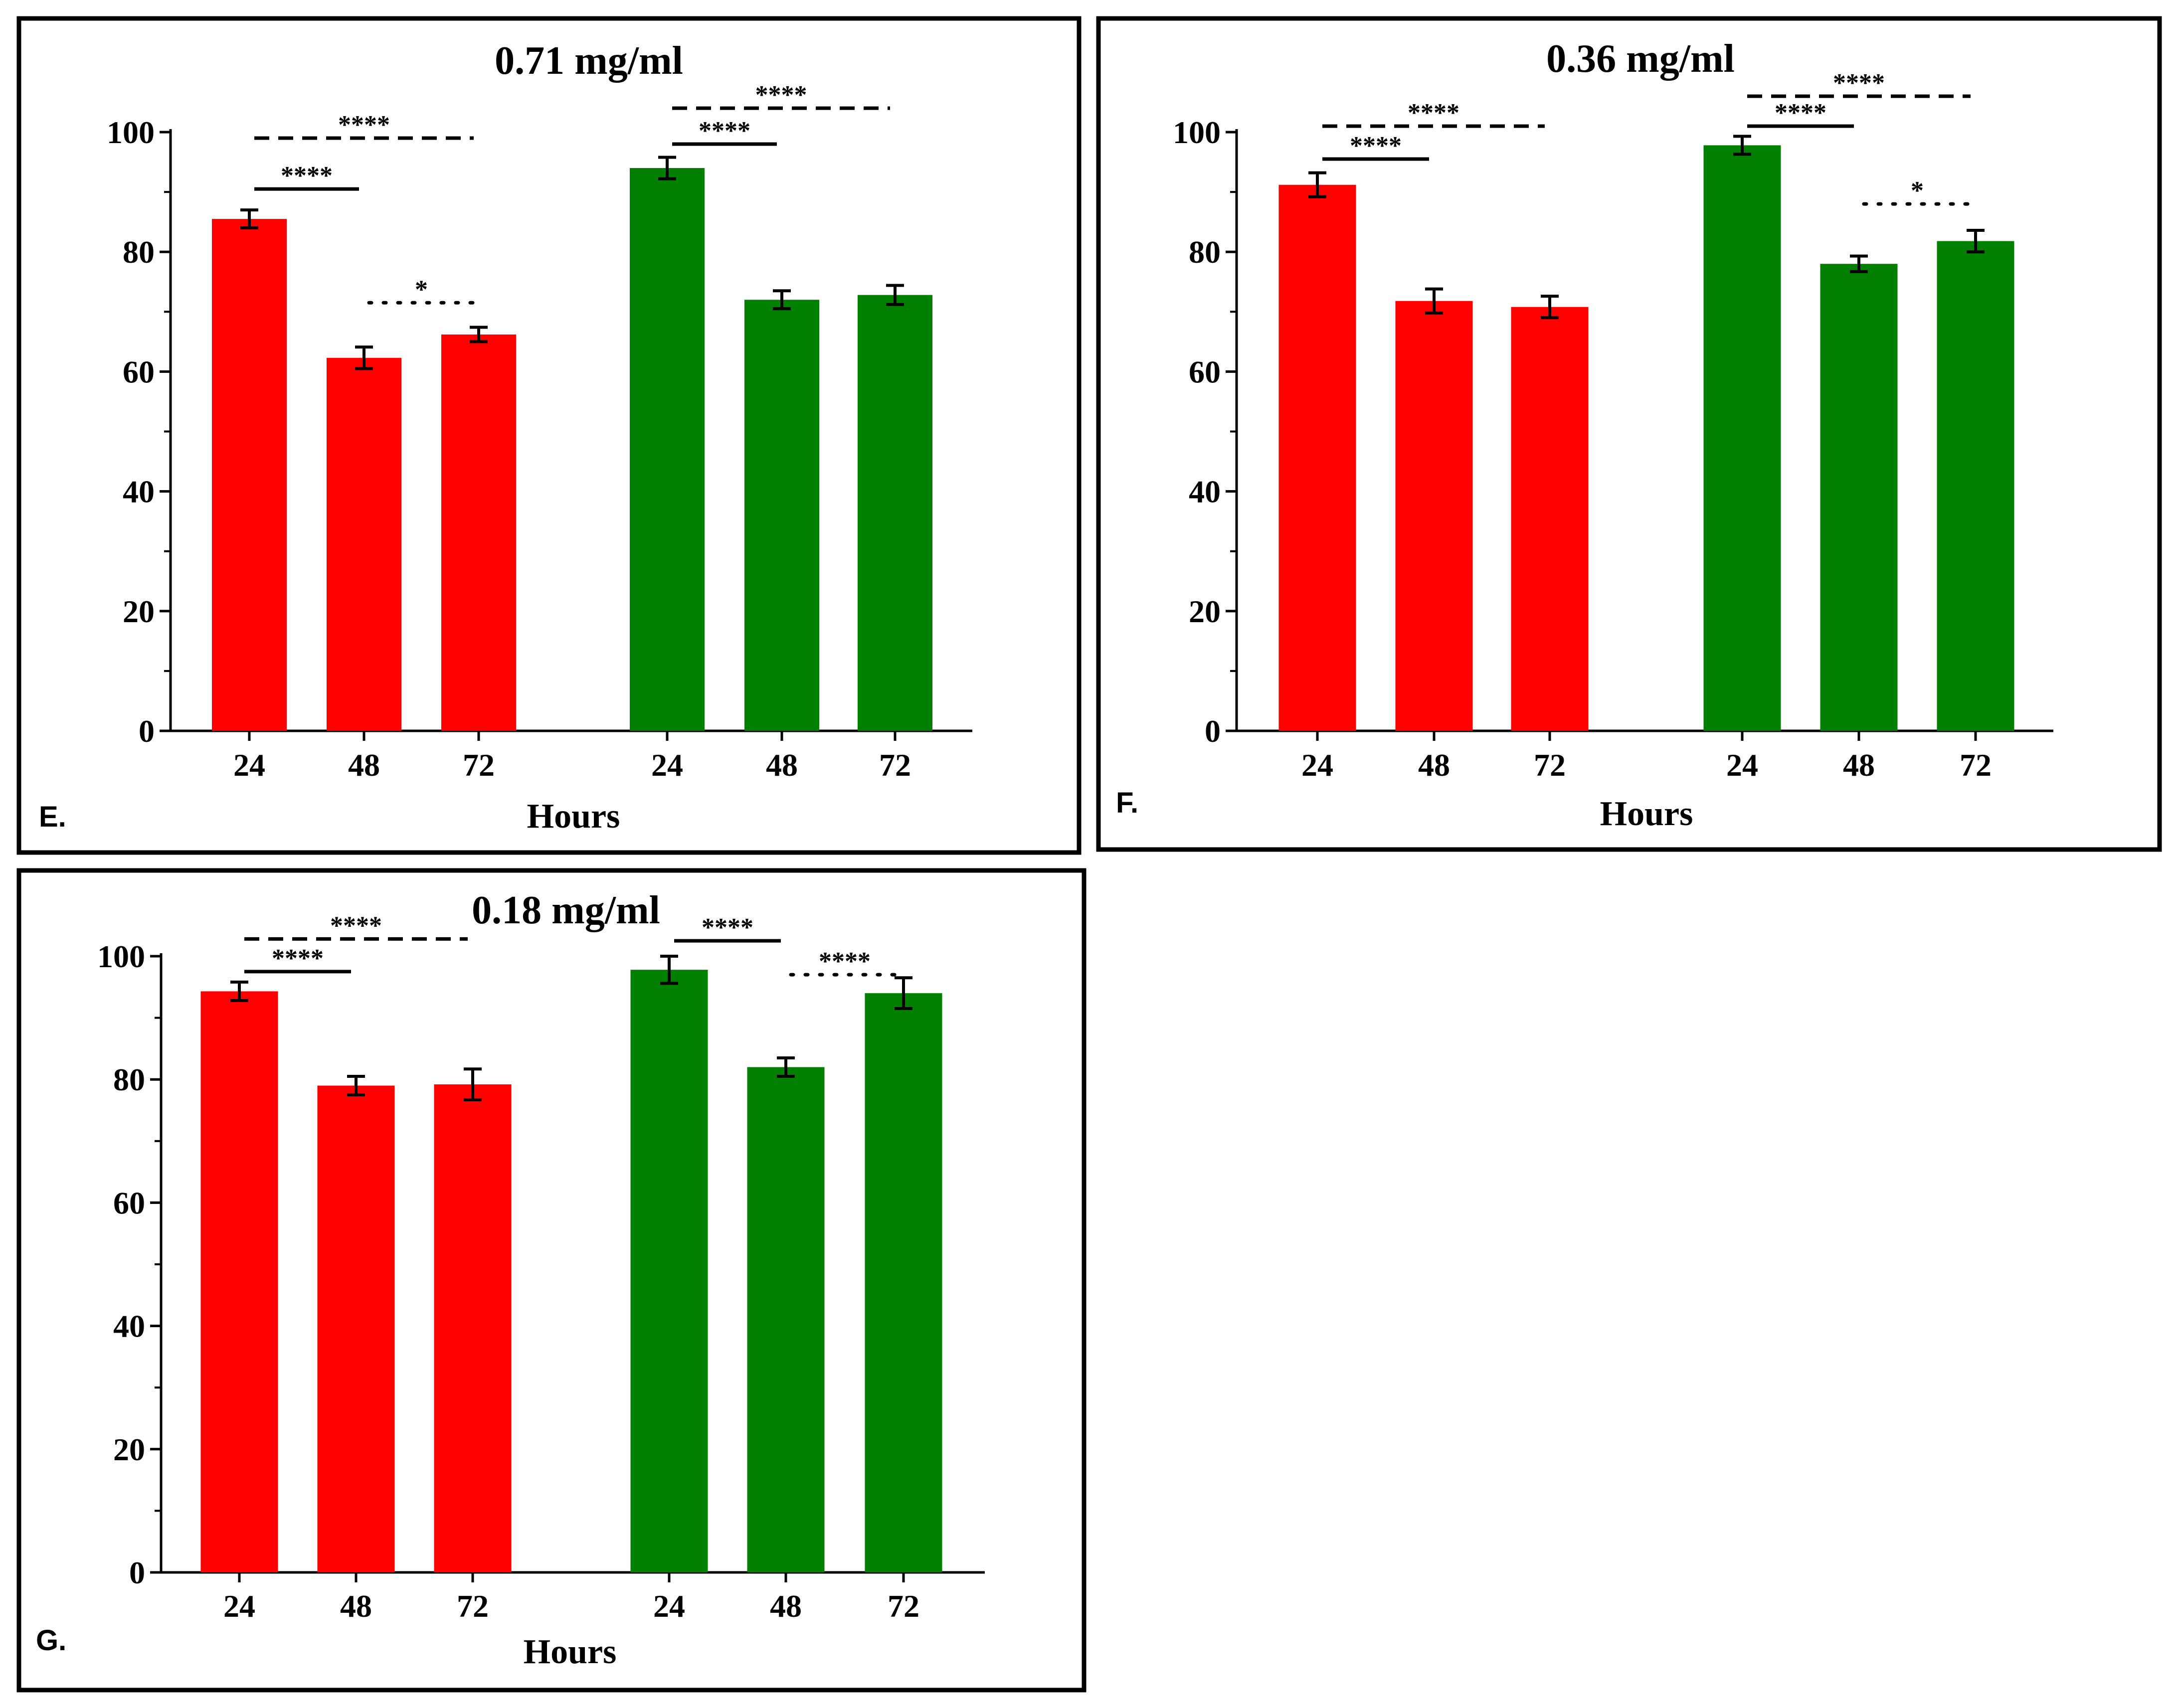 The image size is (2179, 1708). Describe the element at coordinates (570, 1652) in the screenshot. I see `panel-g-xlabel: Hours` at that location.